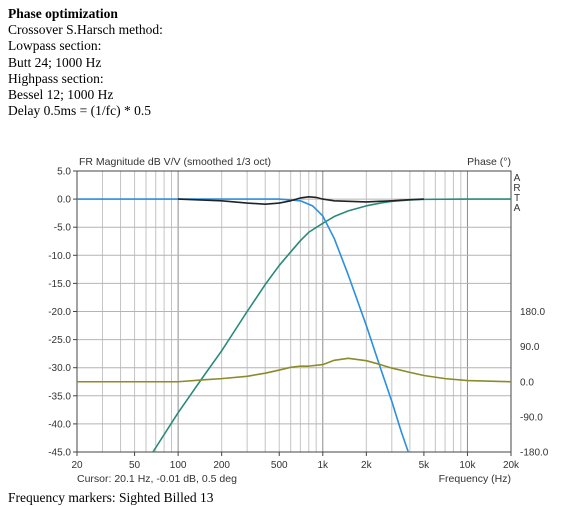 This screenshot has width=563, height=506. What do you see at coordinates (56, 78) in the screenshot?
I see `notes-line: Highpass section:` at bounding box center [56, 78].